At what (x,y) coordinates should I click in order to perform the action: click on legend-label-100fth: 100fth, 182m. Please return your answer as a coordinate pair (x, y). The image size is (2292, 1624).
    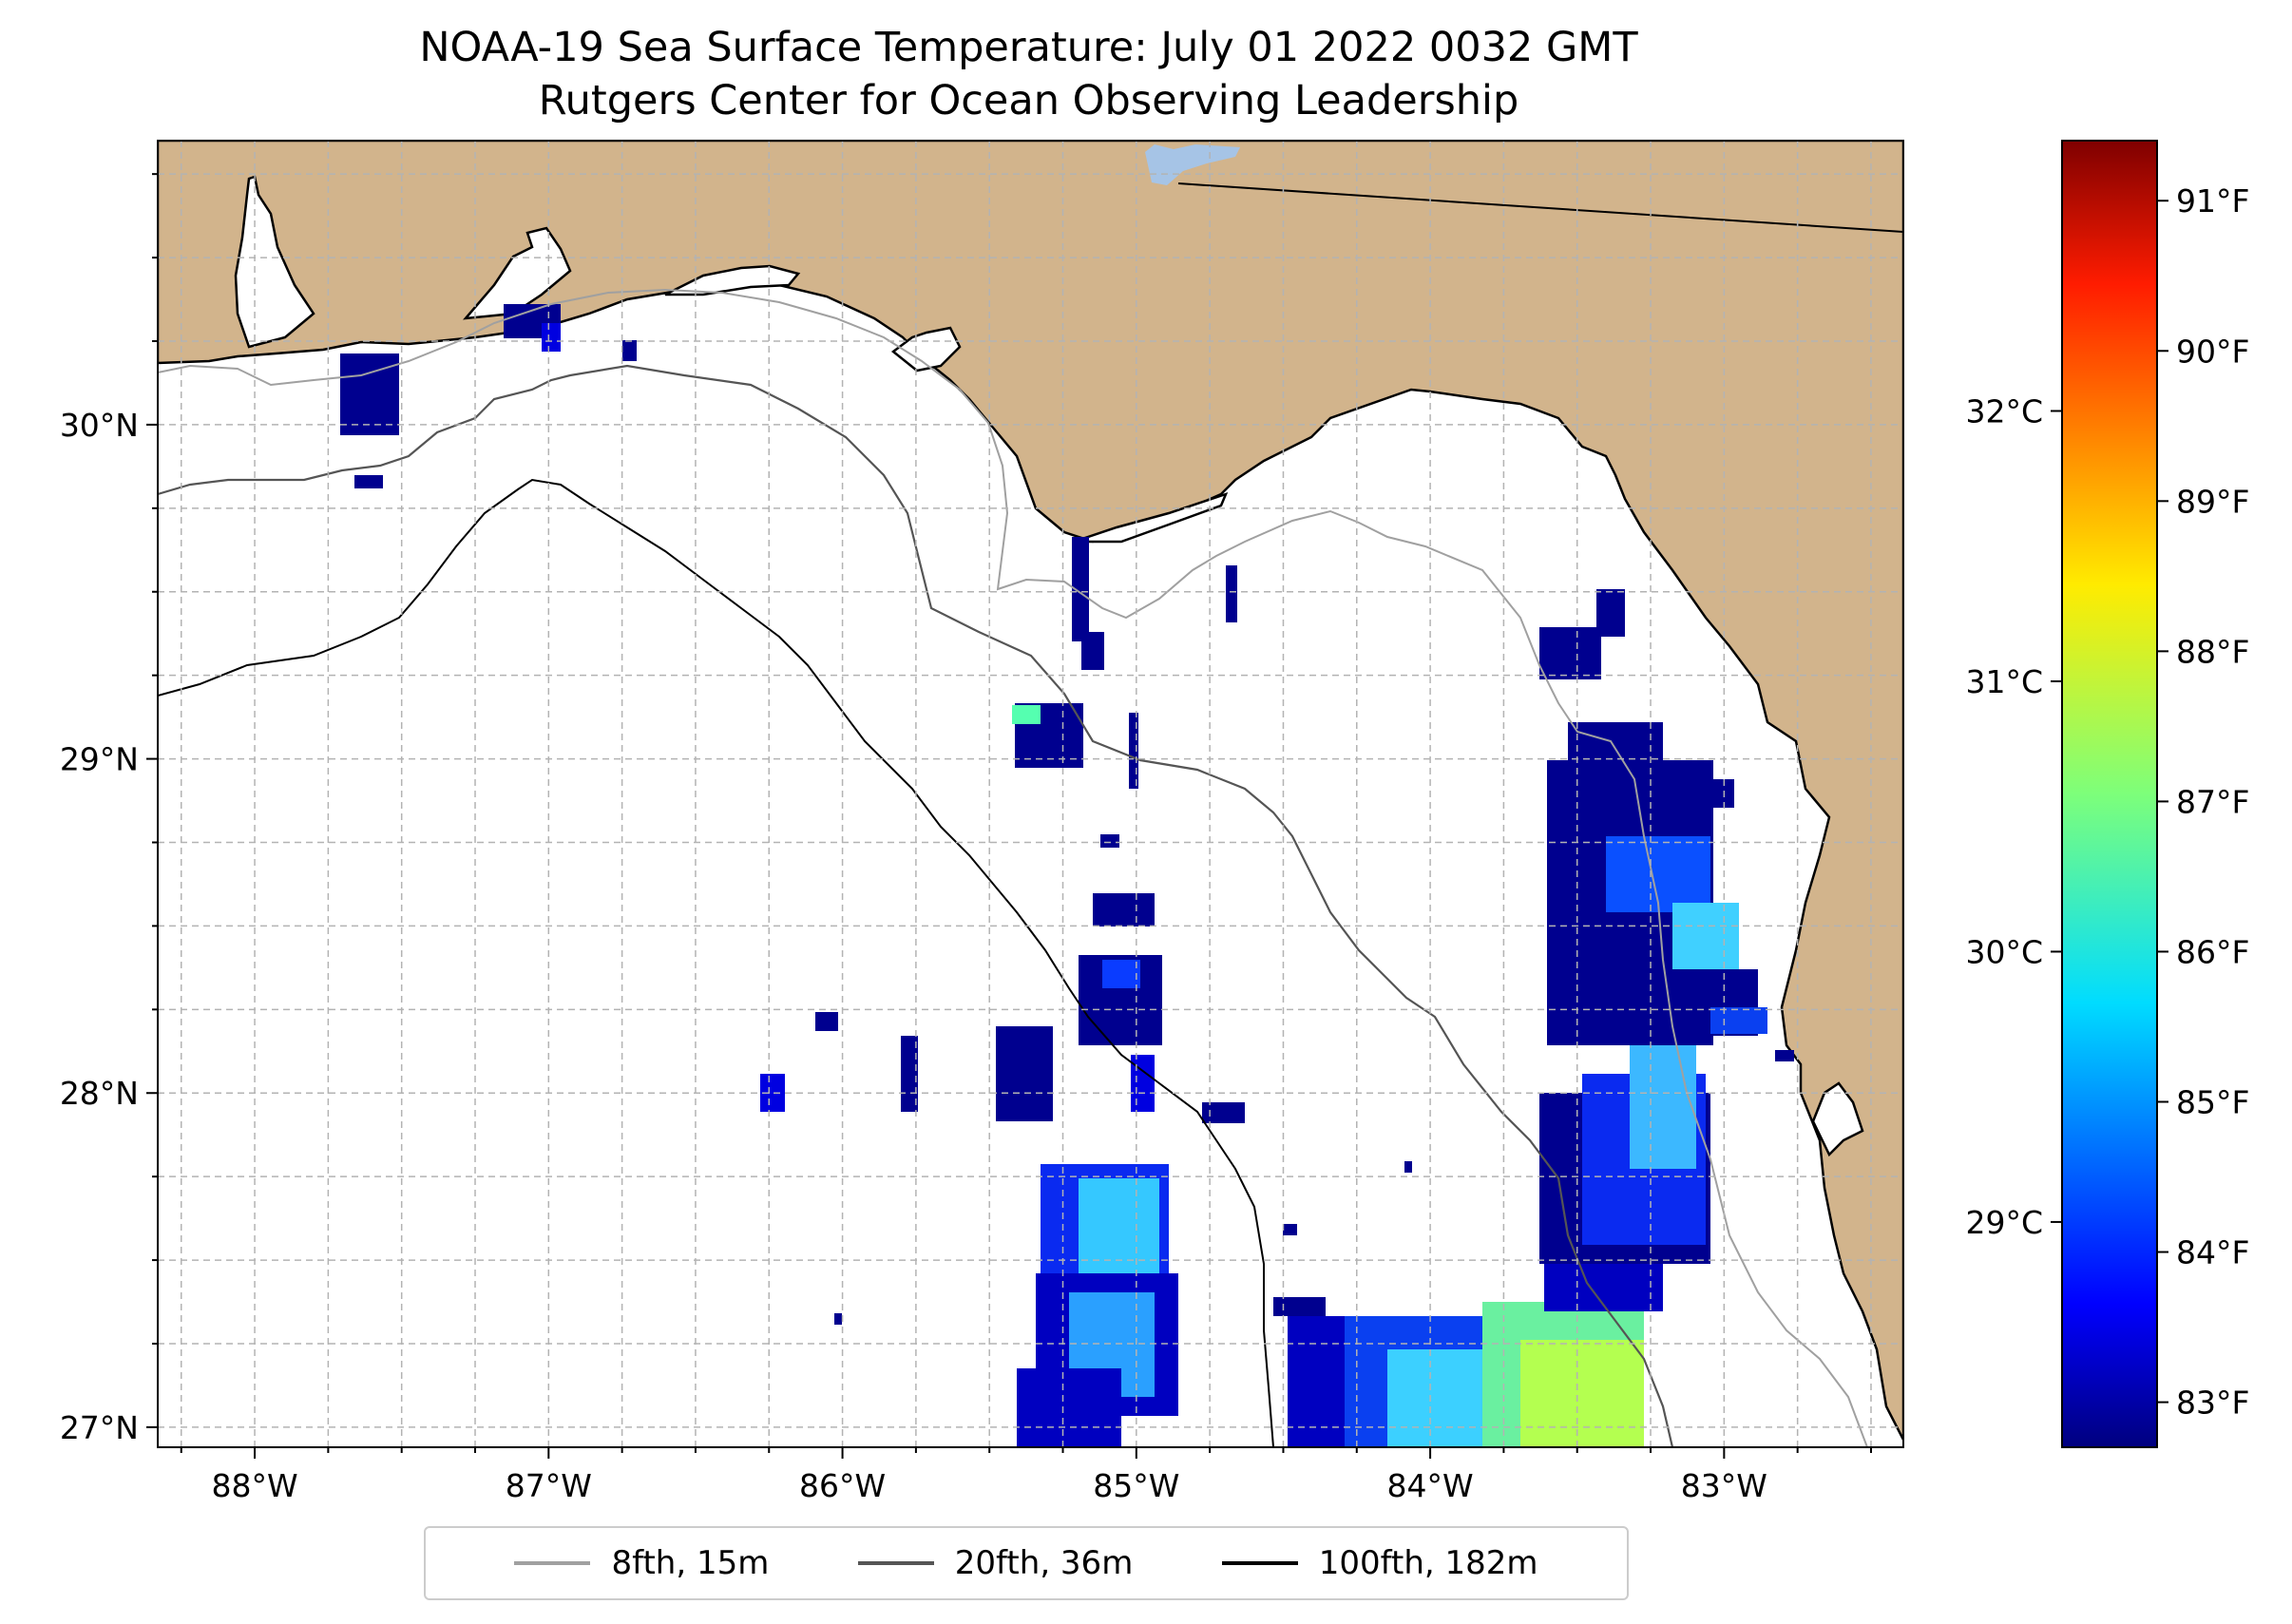
    Looking at the image, I should click on (1428, 1563).